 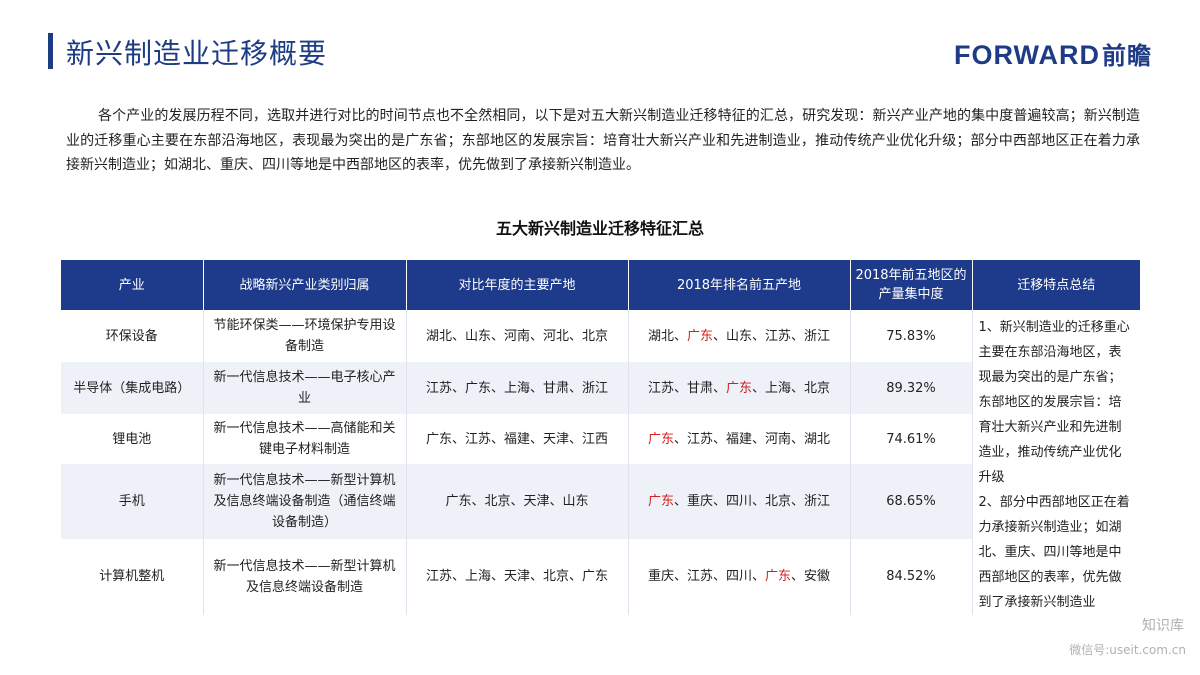 What do you see at coordinates (517, 501) in the screenshot?
I see `cell-past-origin: 广东、北京、天津、山东` at bounding box center [517, 501].